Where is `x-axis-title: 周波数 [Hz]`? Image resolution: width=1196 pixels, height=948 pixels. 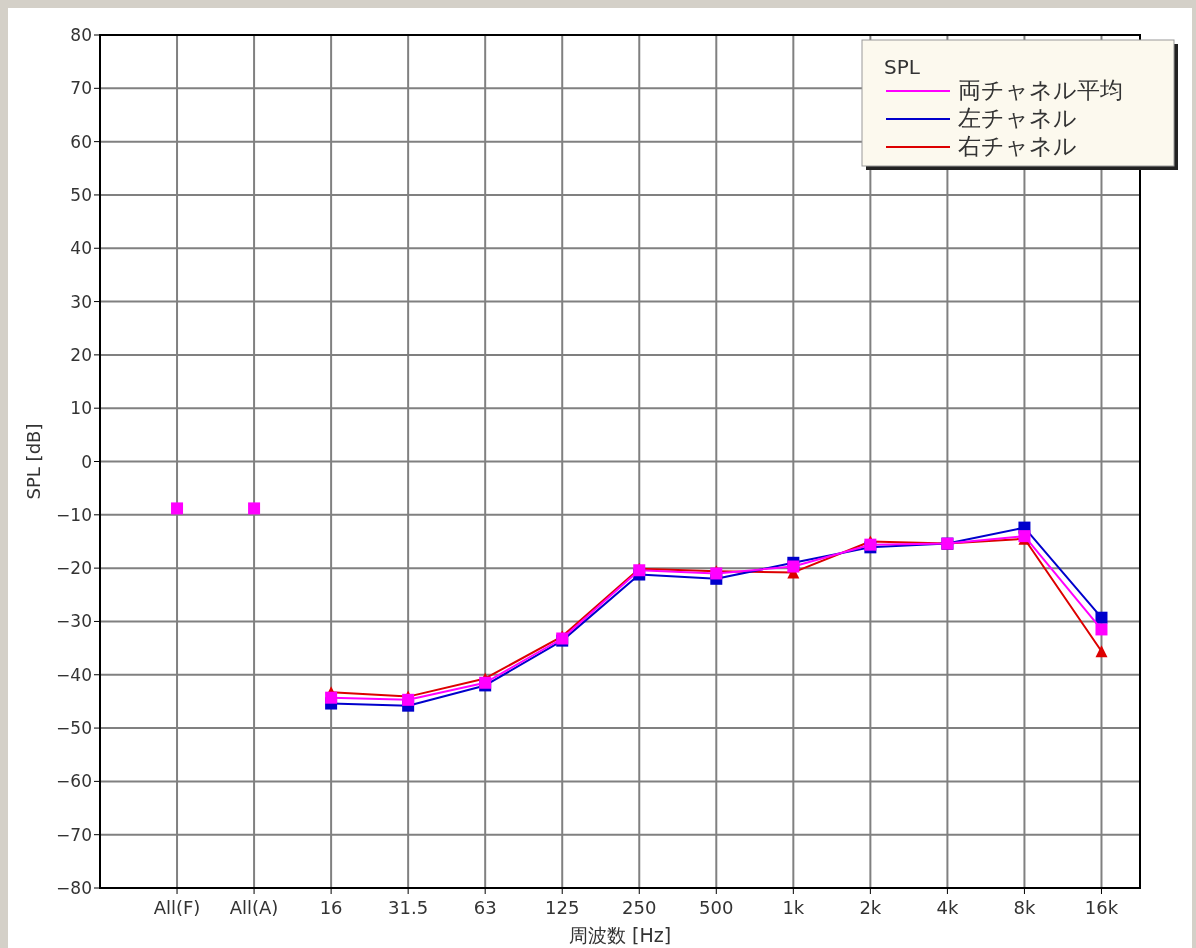
x-axis-title: 周波数 [Hz] is located at coordinates (620, 935).